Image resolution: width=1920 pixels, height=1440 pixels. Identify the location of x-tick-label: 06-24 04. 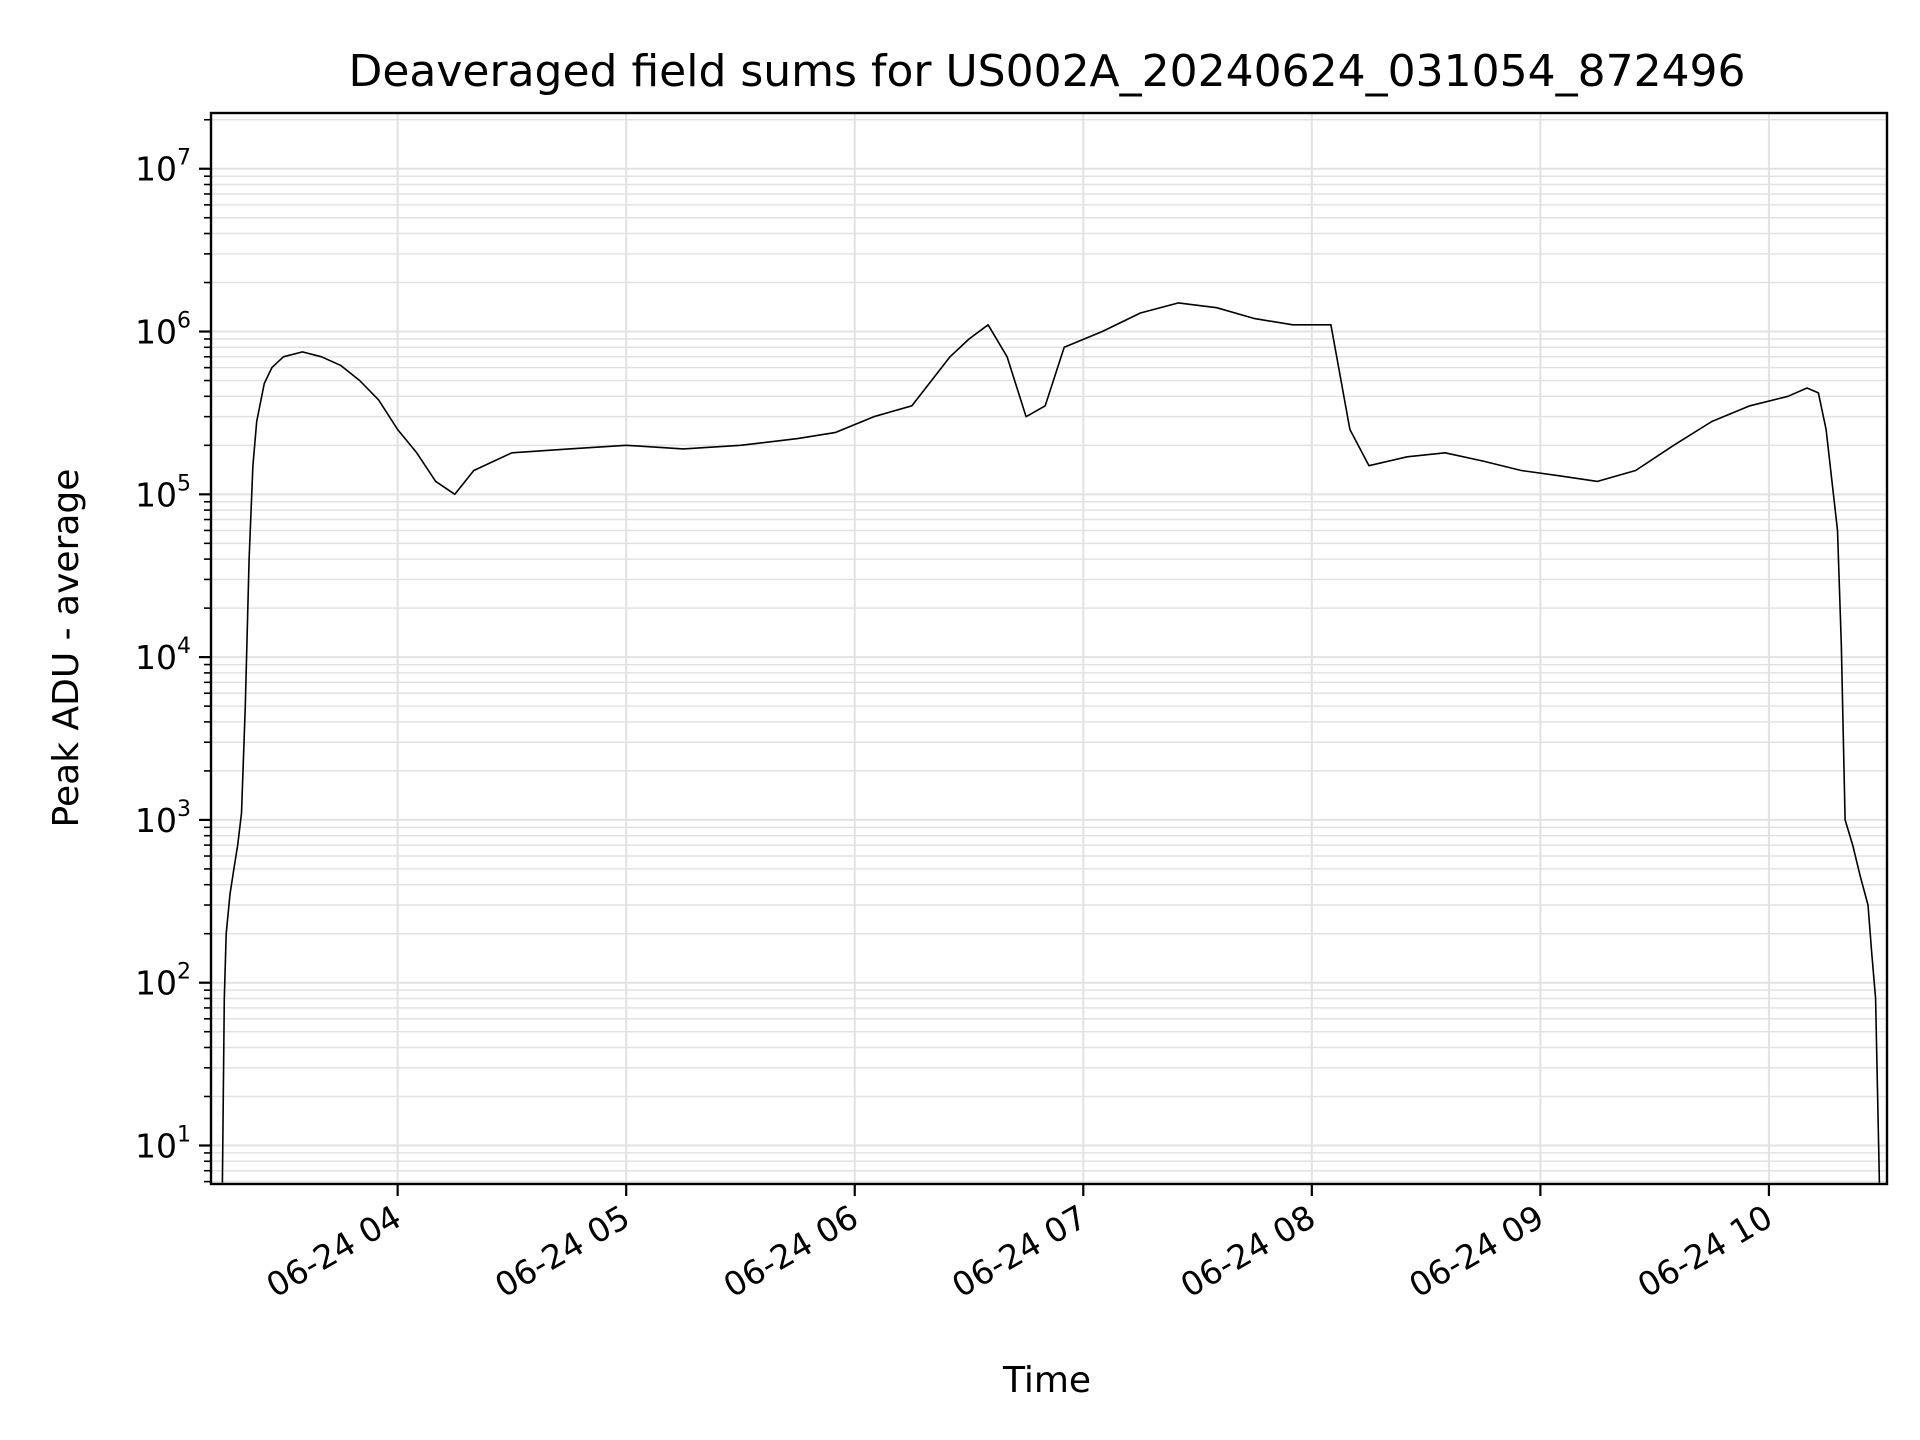
(334, 1251).